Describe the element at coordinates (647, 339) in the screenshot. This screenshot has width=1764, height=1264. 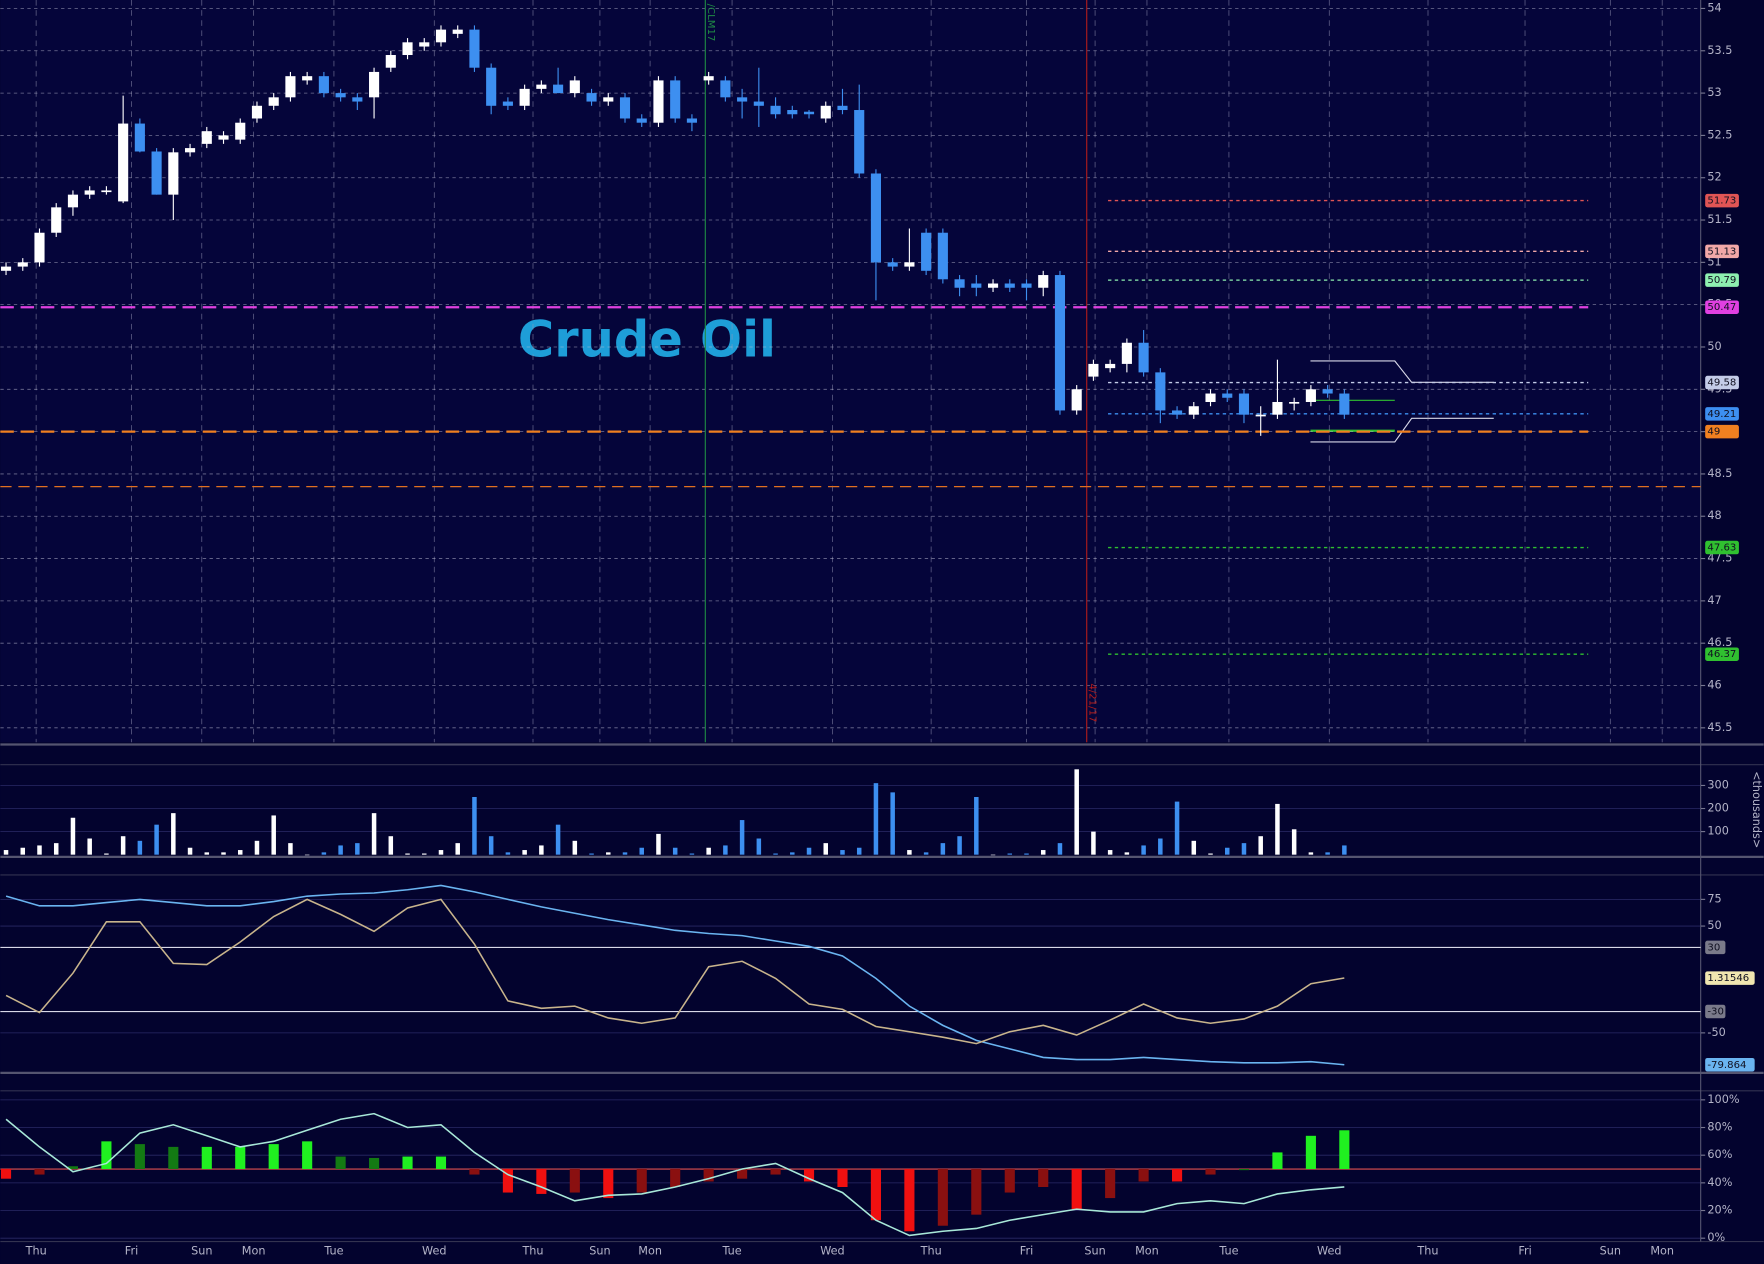
I see `chart-title: Crude Oil` at that location.